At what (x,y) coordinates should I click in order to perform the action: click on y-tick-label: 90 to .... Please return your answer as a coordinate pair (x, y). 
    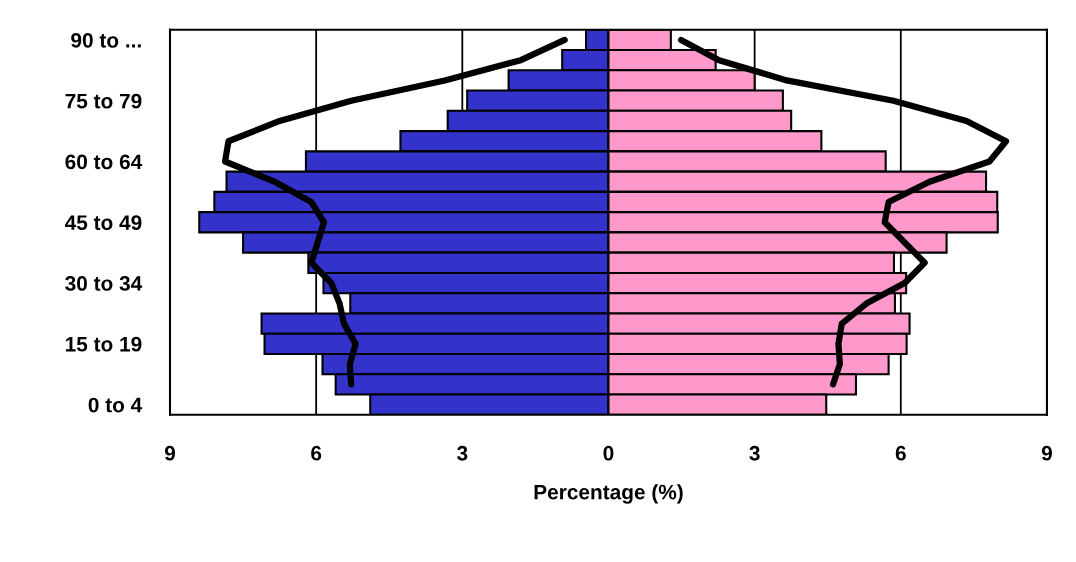
    Looking at the image, I should click on (106, 40).